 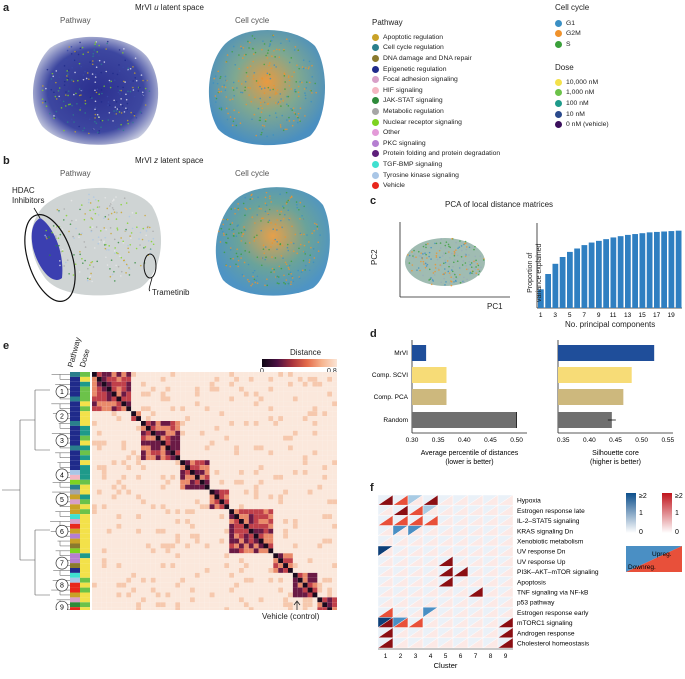 What do you see at coordinates (585, 420) in the screenshot?
I see `method-bar` at bounding box center [585, 420].